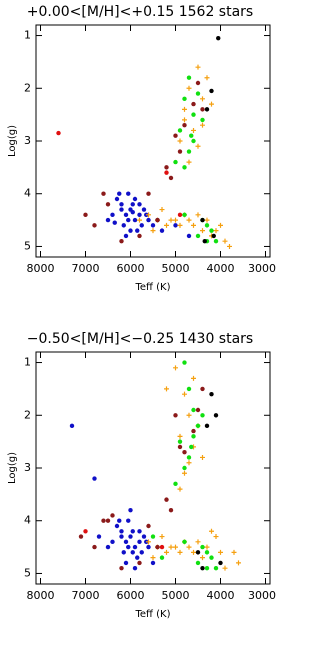 The width and height of the screenshot is (320, 657). I want to click on chart-title: +0.00<[M/H]<+0.15 1562 stars, so click(140, 12).